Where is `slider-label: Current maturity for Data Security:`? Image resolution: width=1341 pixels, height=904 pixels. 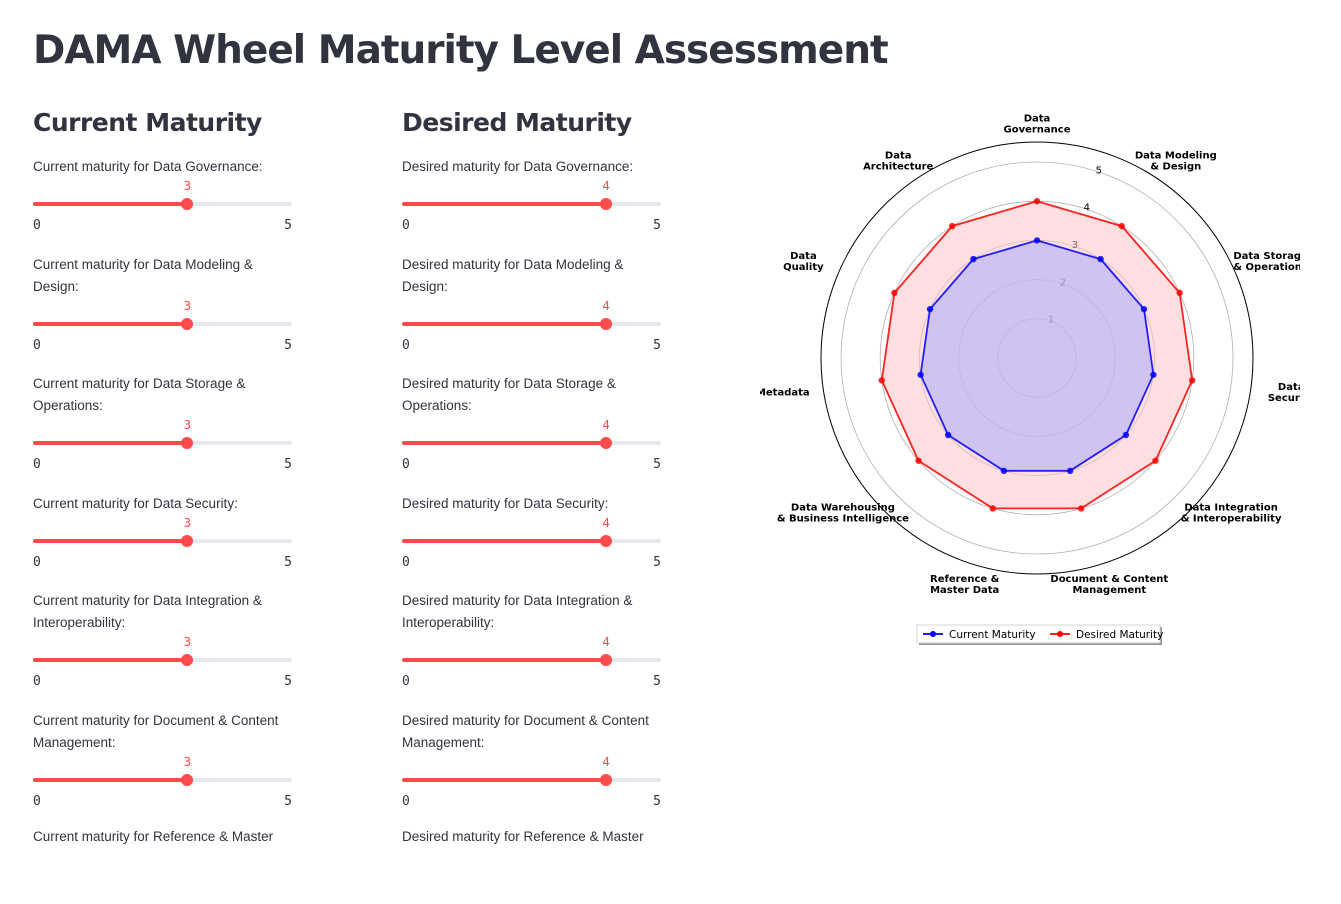 slider-label: Current maturity for Data Security: is located at coordinates (135, 503).